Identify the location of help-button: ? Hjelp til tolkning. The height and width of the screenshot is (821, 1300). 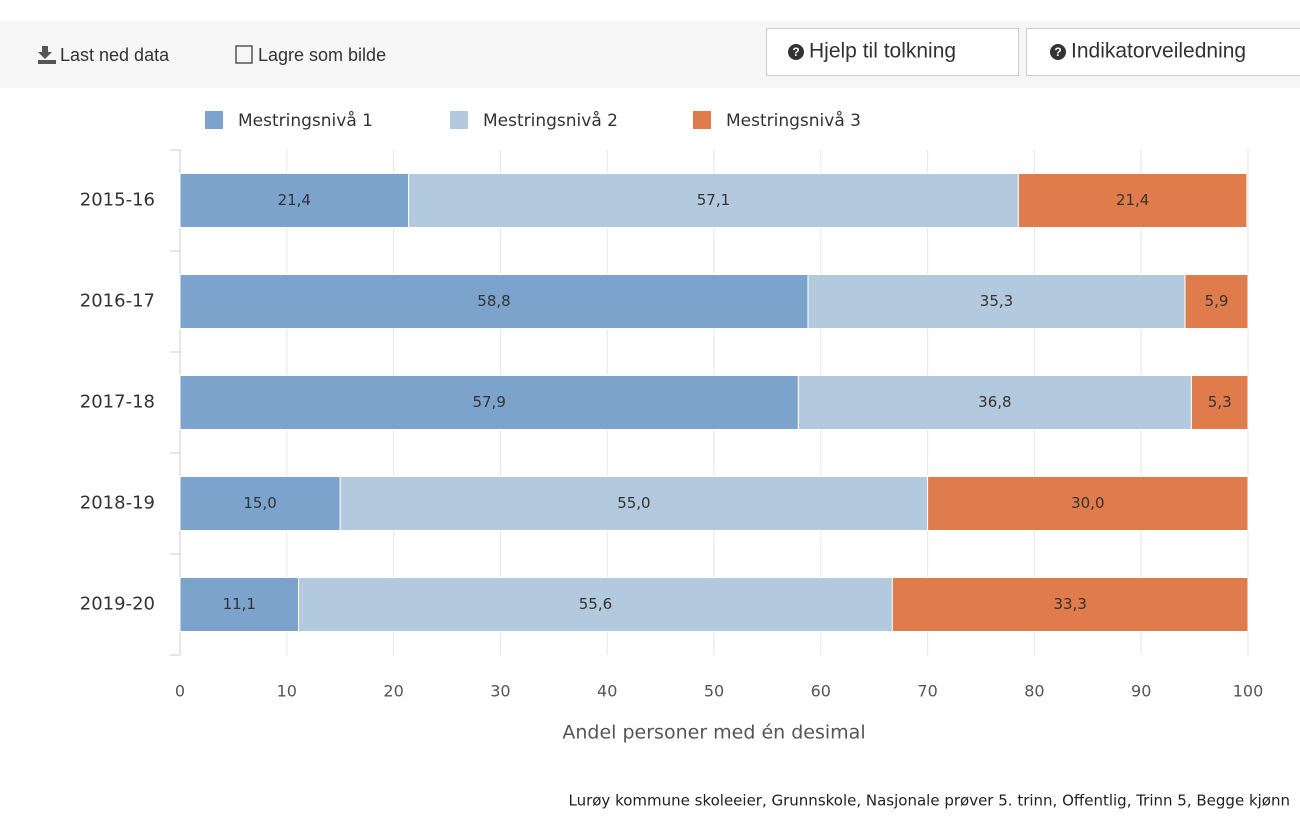
(892, 52).